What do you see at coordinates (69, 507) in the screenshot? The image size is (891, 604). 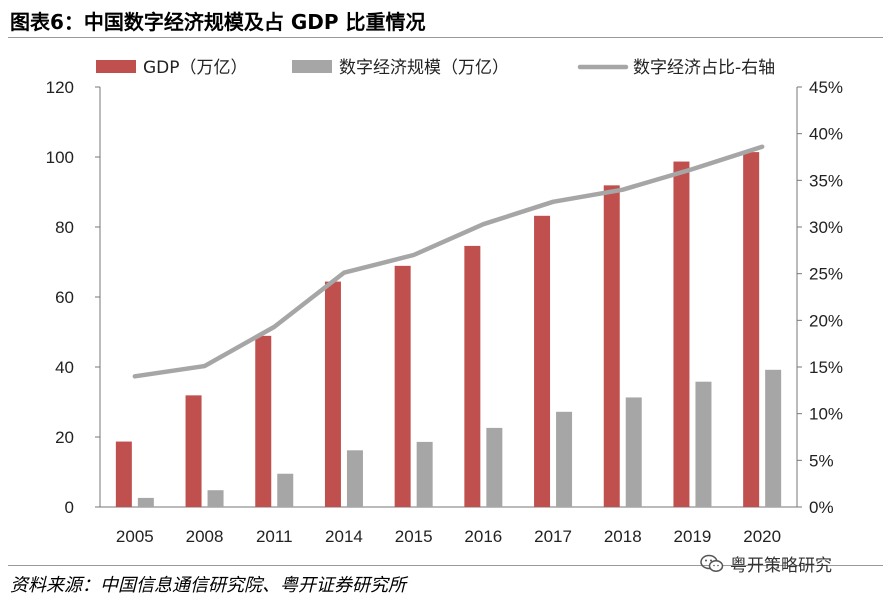 I see `left-tick-label: 0` at bounding box center [69, 507].